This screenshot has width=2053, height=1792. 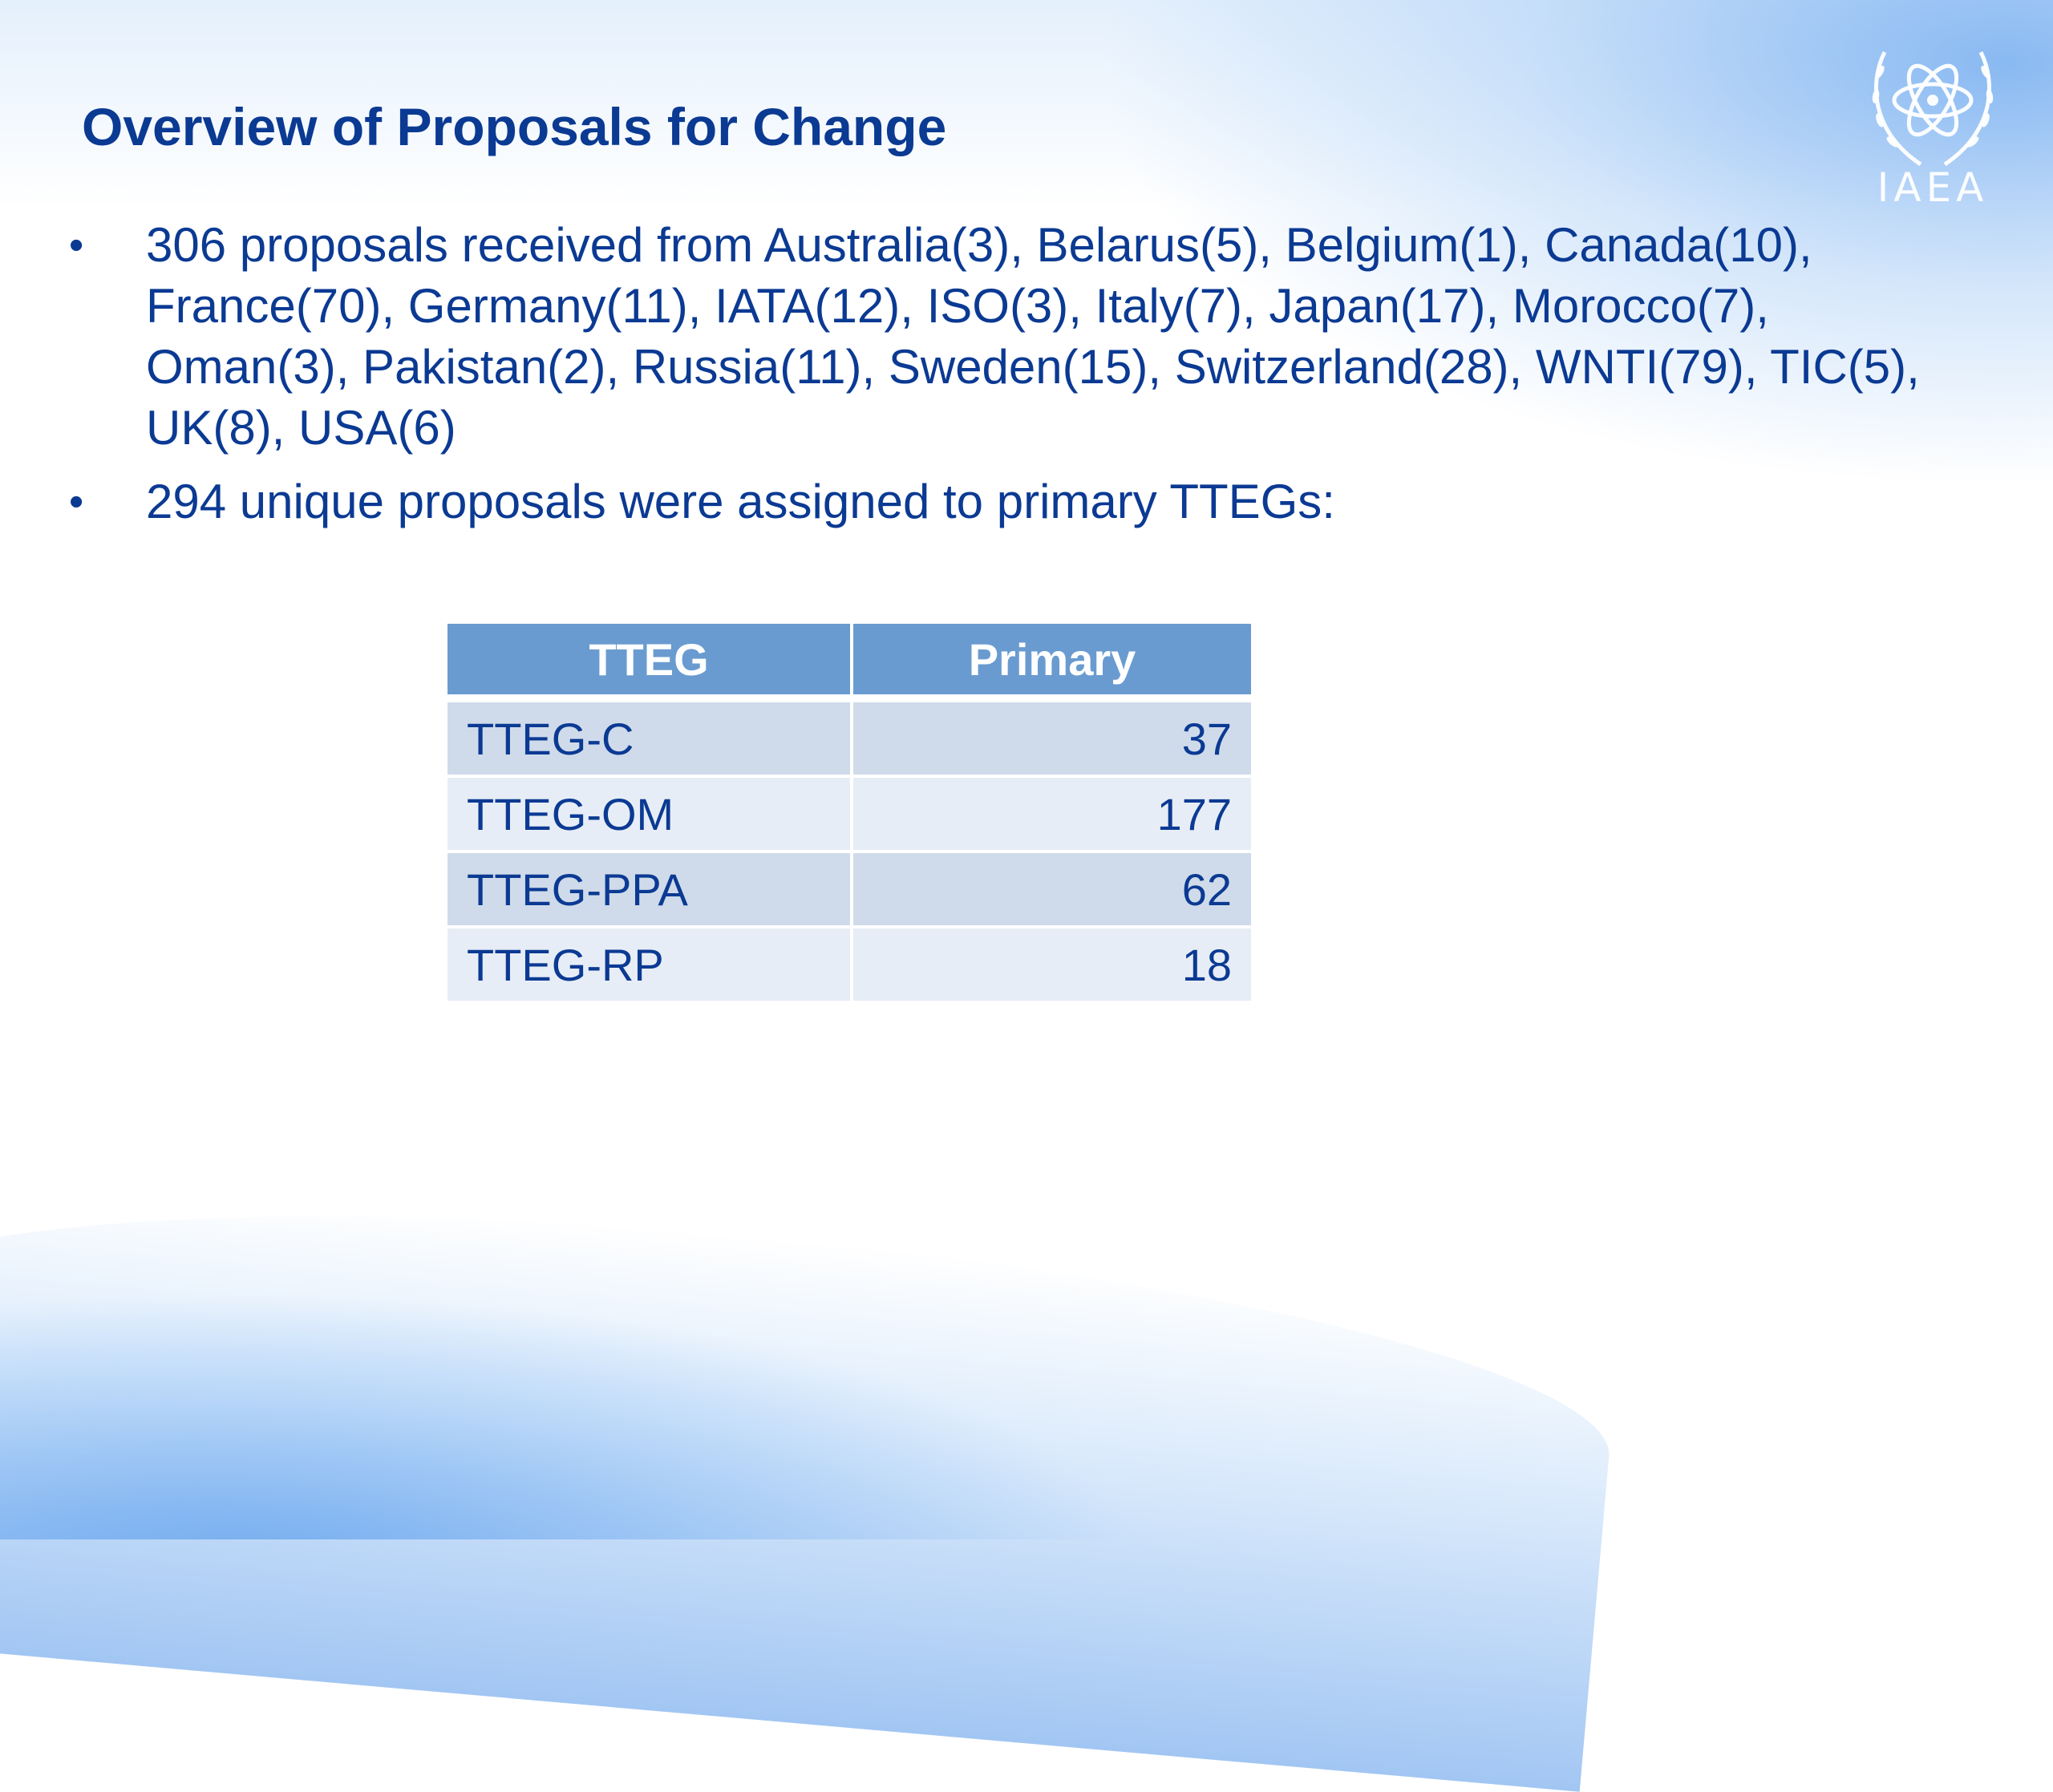 What do you see at coordinates (650, 891) in the screenshot?
I see `tteg-cell: TTEG-PPA` at bounding box center [650, 891].